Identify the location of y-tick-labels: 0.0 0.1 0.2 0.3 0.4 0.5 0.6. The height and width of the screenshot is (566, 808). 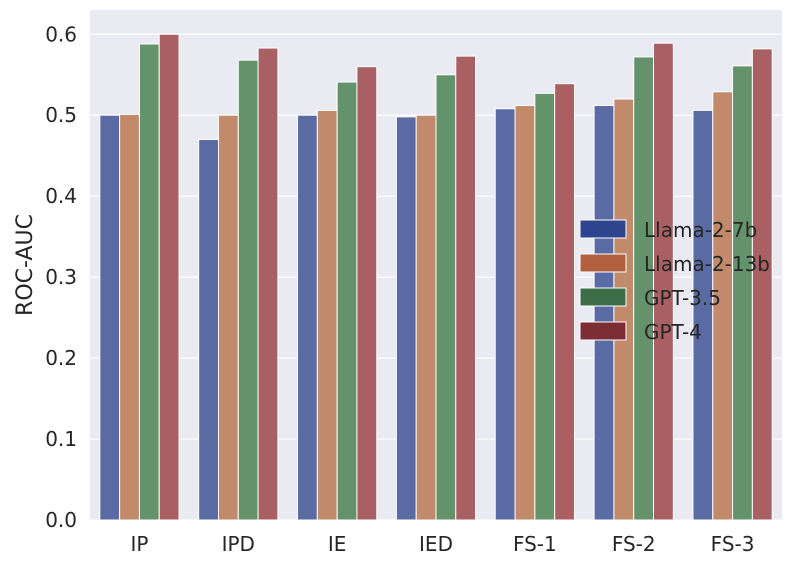
(61, 277).